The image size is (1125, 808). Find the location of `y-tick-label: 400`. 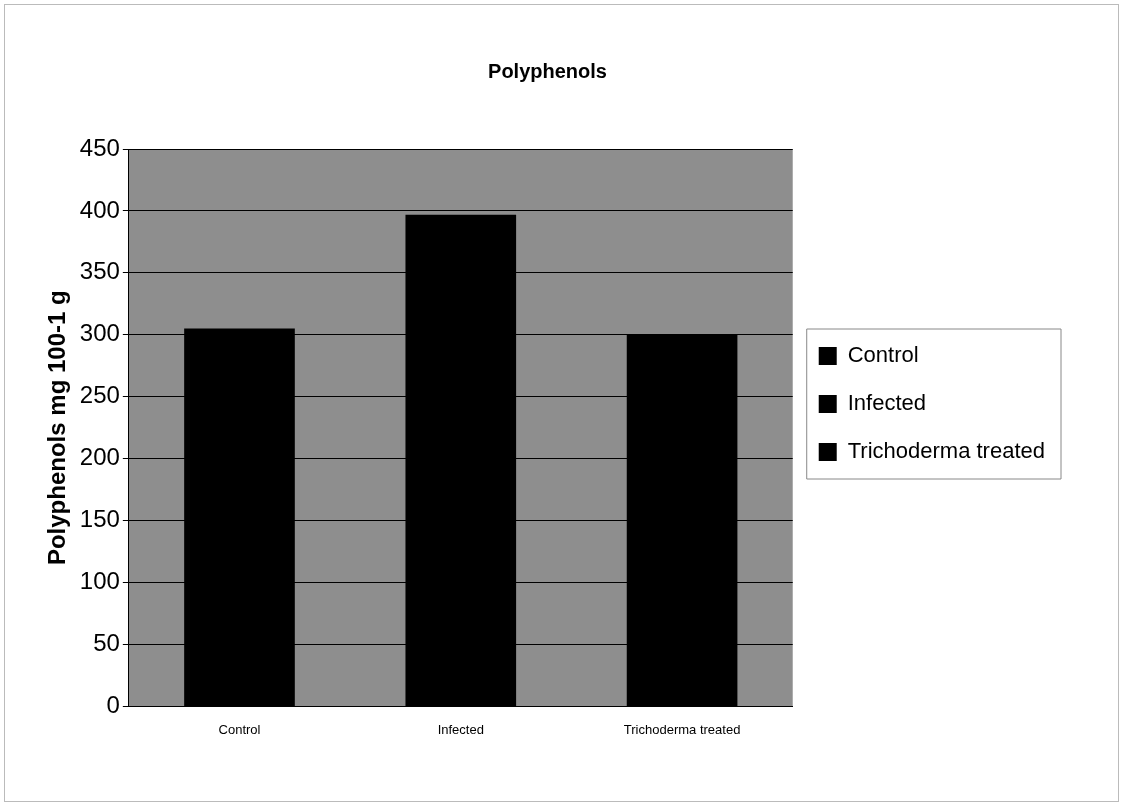

y-tick-label: 400 is located at coordinates (99, 209).